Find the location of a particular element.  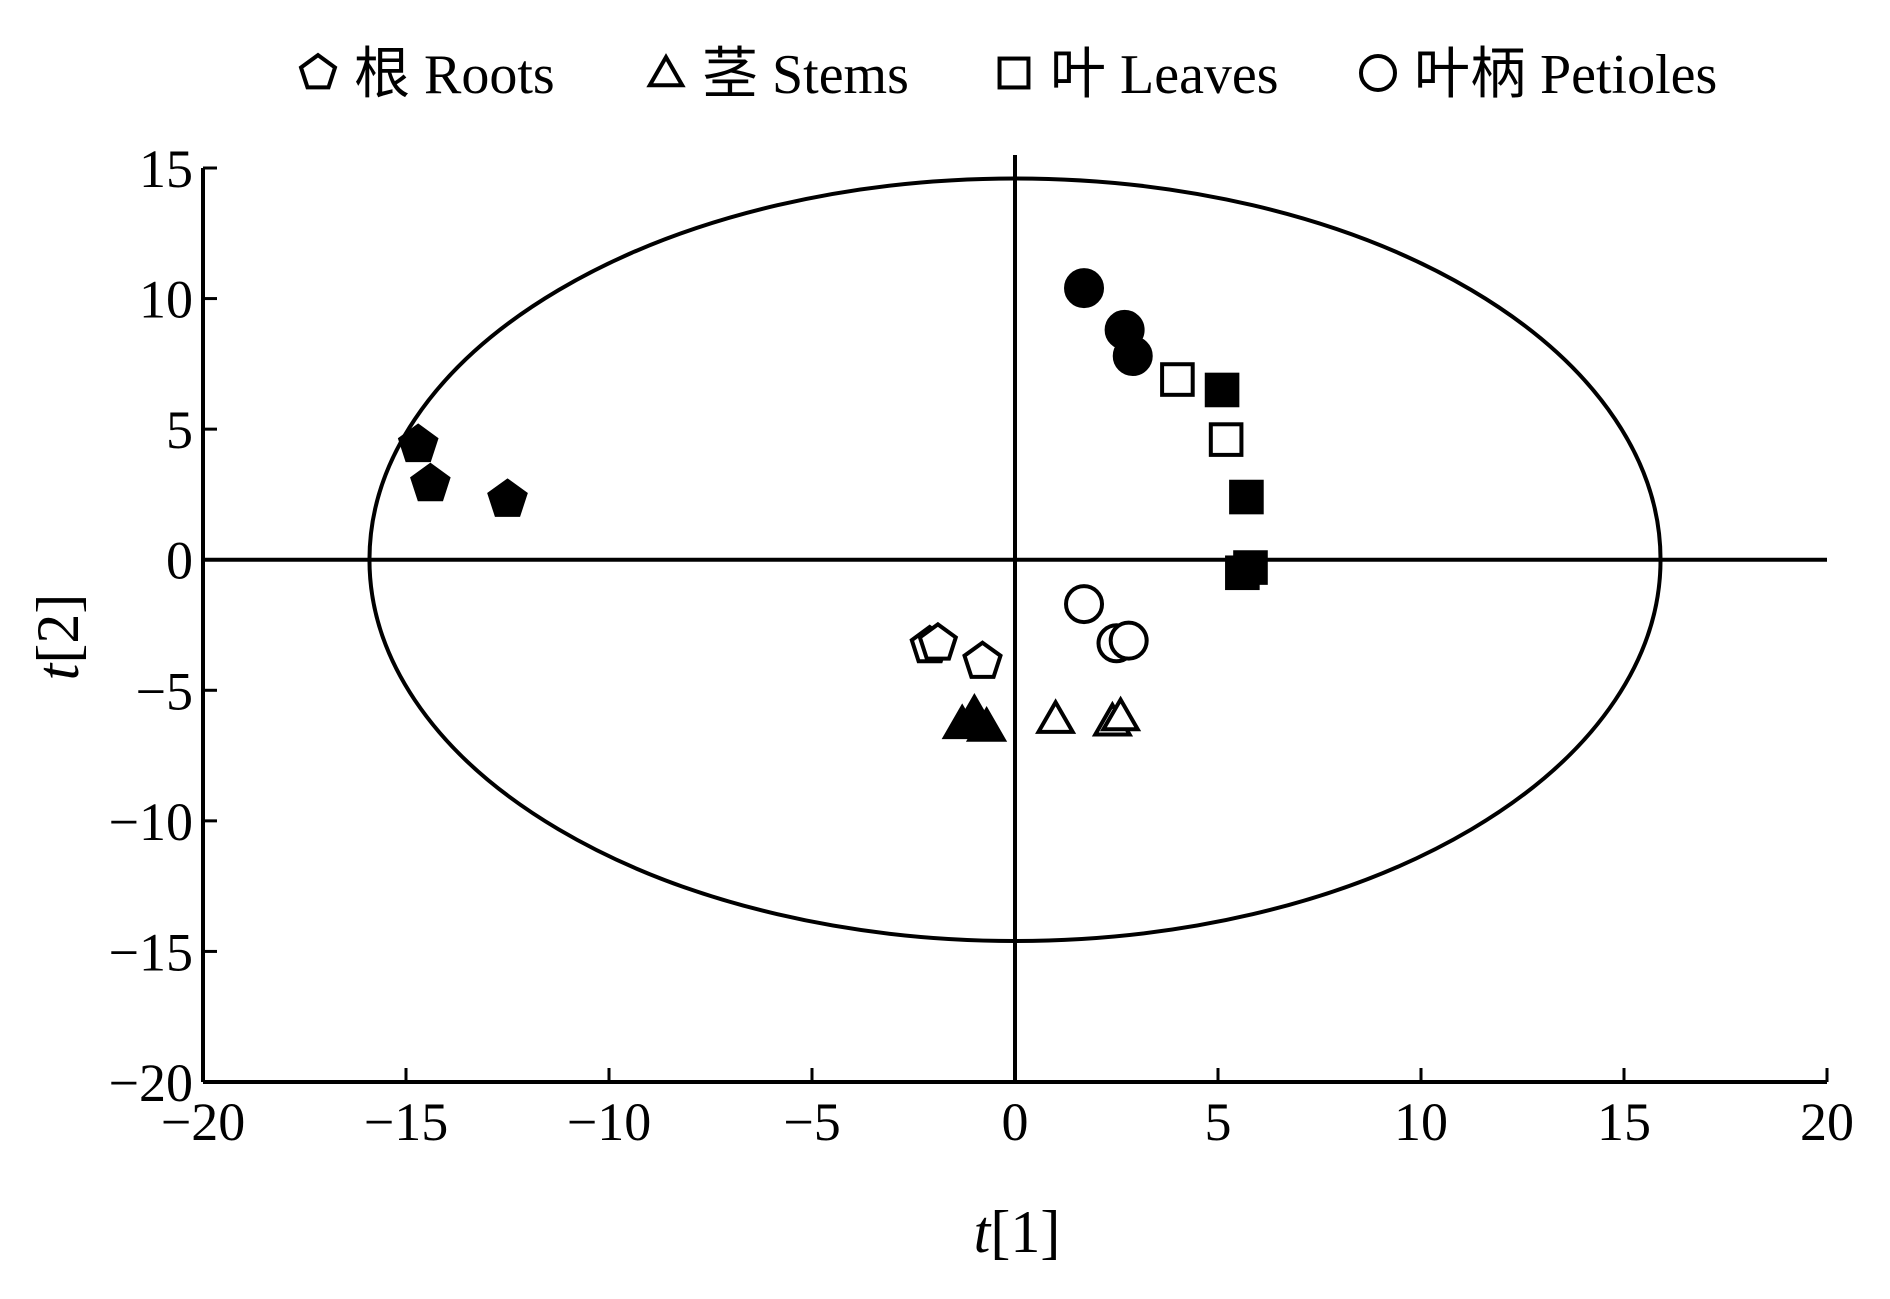

y-tick-label: 0 is located at coordinates (179, 561).